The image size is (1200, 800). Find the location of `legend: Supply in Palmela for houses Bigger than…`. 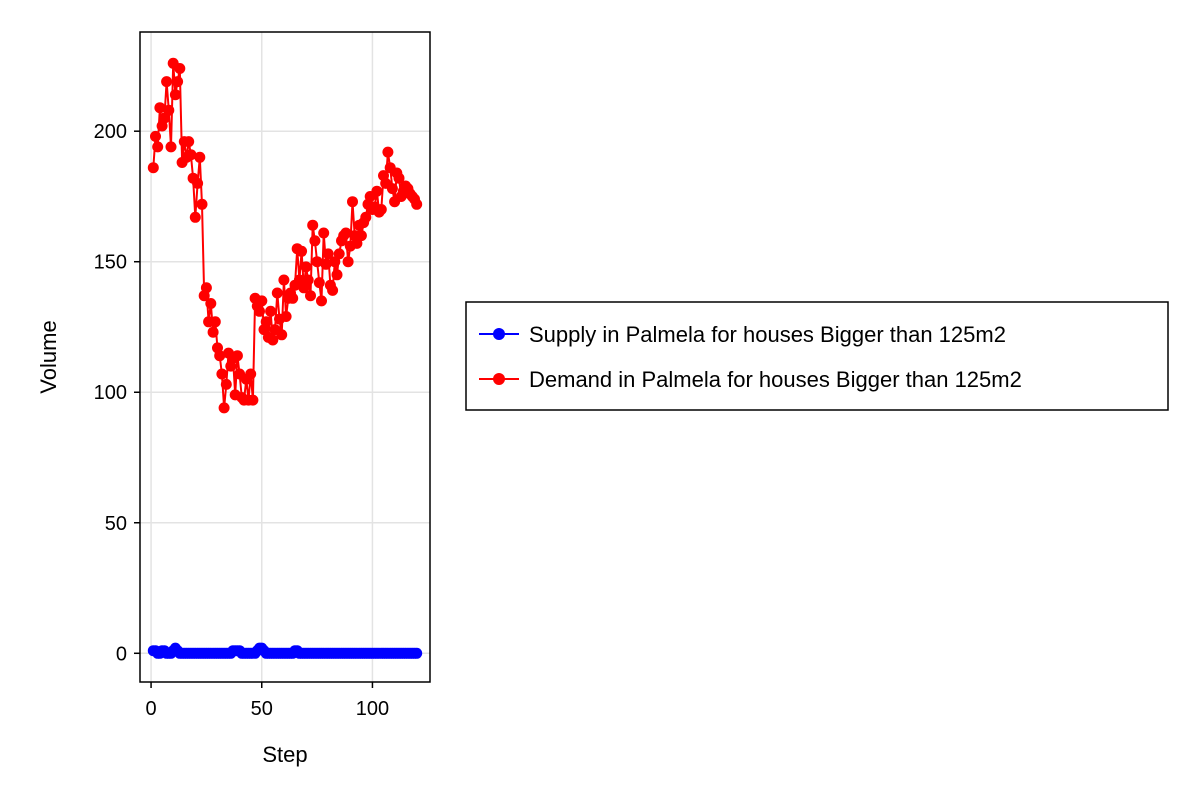

legend: Supply in Palmela for houses Bigger than… is located at coordinates (817, 356).